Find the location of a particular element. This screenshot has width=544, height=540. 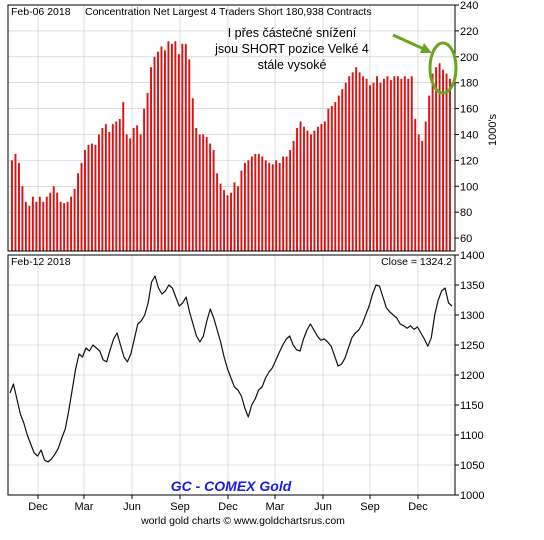

top-y-tick-label: 80 is located at coordinates (466, 213).